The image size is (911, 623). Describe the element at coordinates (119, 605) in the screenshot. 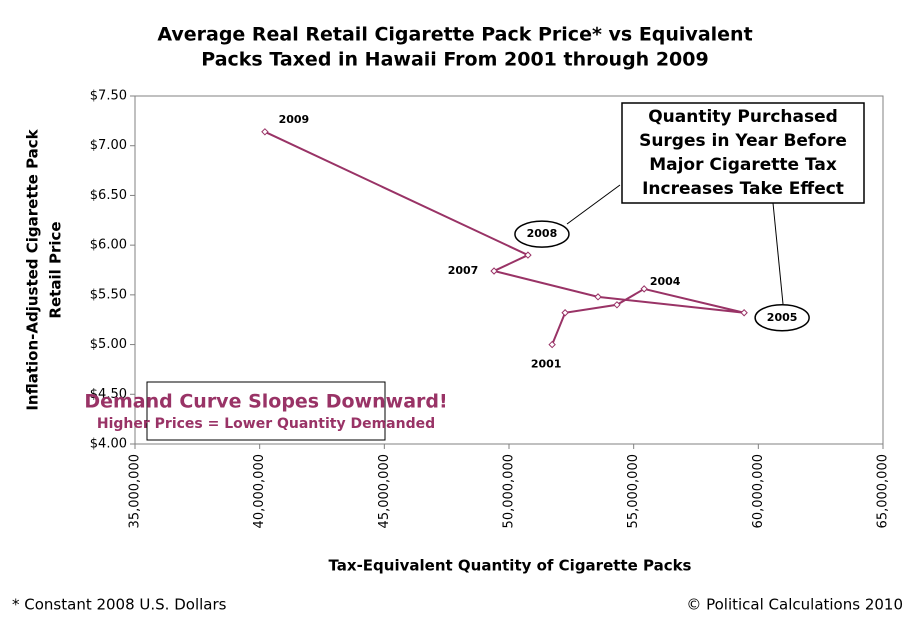

I see `footnote: * Constant 2008 U.S. Dollars` at that location.